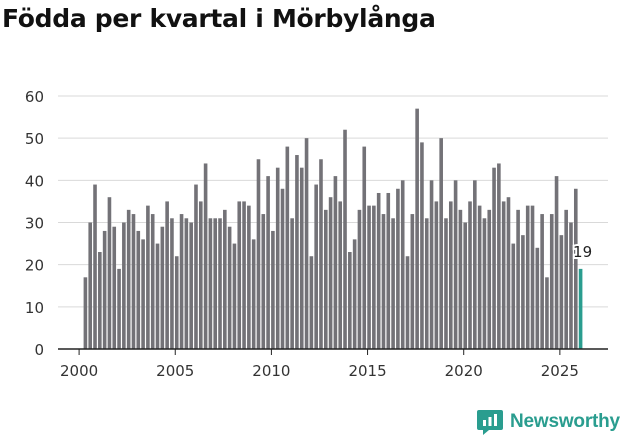 The height and width of the screenshot is (439, 631). I want to click on x-tick-label: 2020, so click(464, 371).